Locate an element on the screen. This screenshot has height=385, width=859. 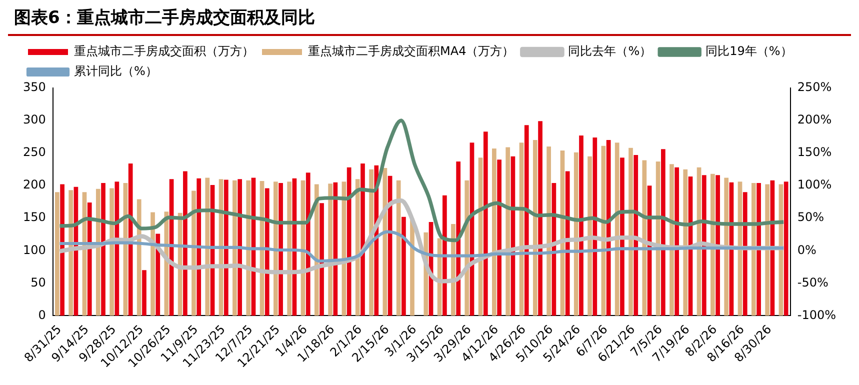
y-tick-label: 150 is located at coordinates (34, 217).